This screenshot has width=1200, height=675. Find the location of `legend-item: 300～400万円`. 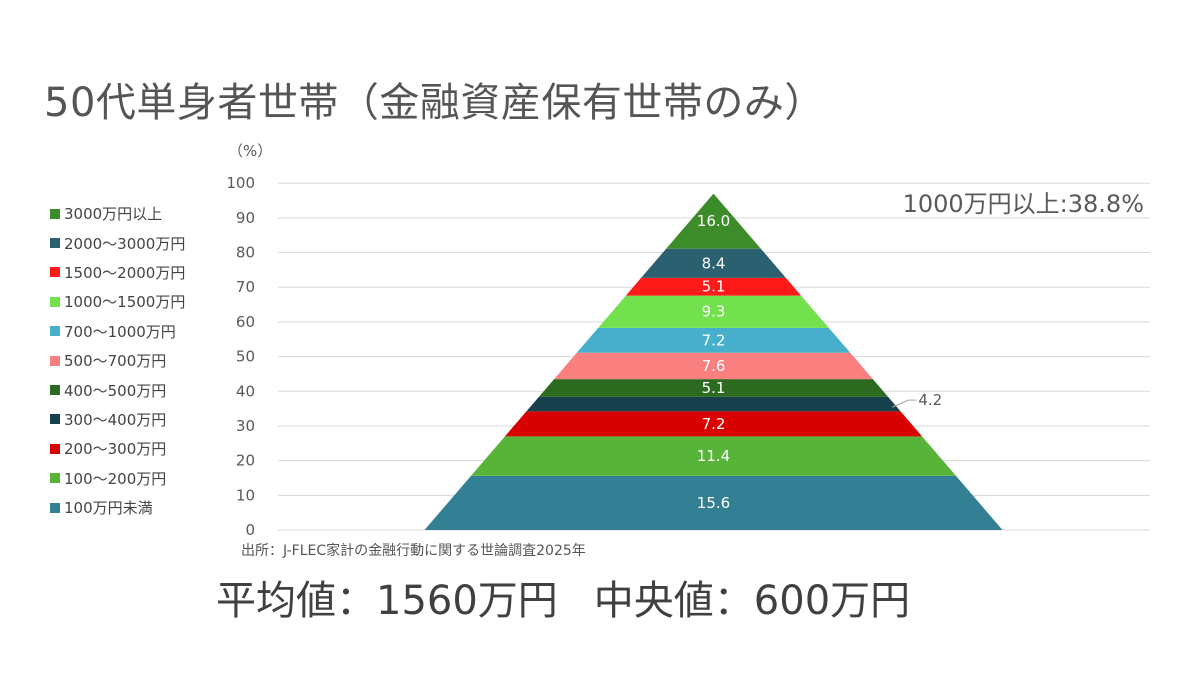

legend-item: 300～400万円 is located at coordinates (117, 419).